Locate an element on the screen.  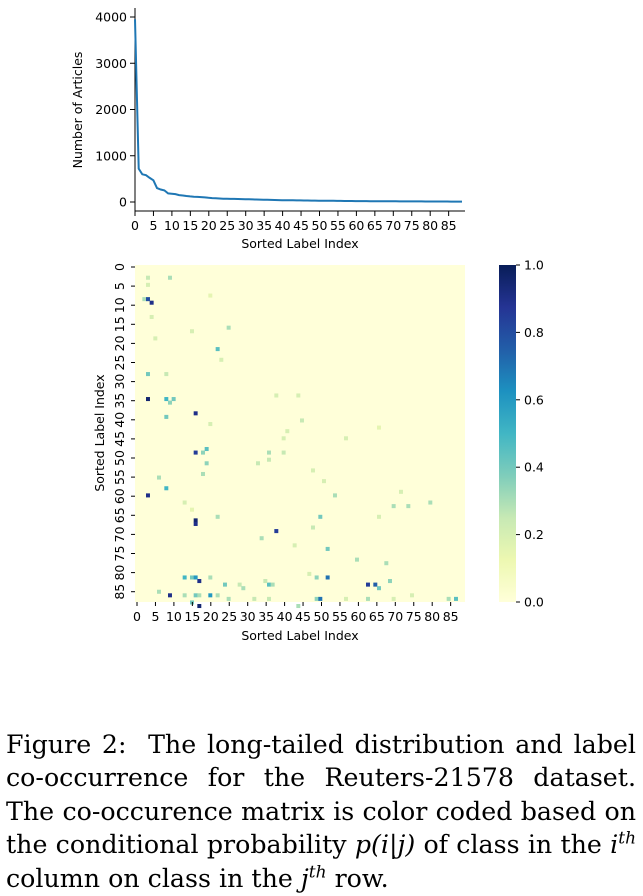
heatmap-x-tick-label: 60 is located at coordinates (358, 616).